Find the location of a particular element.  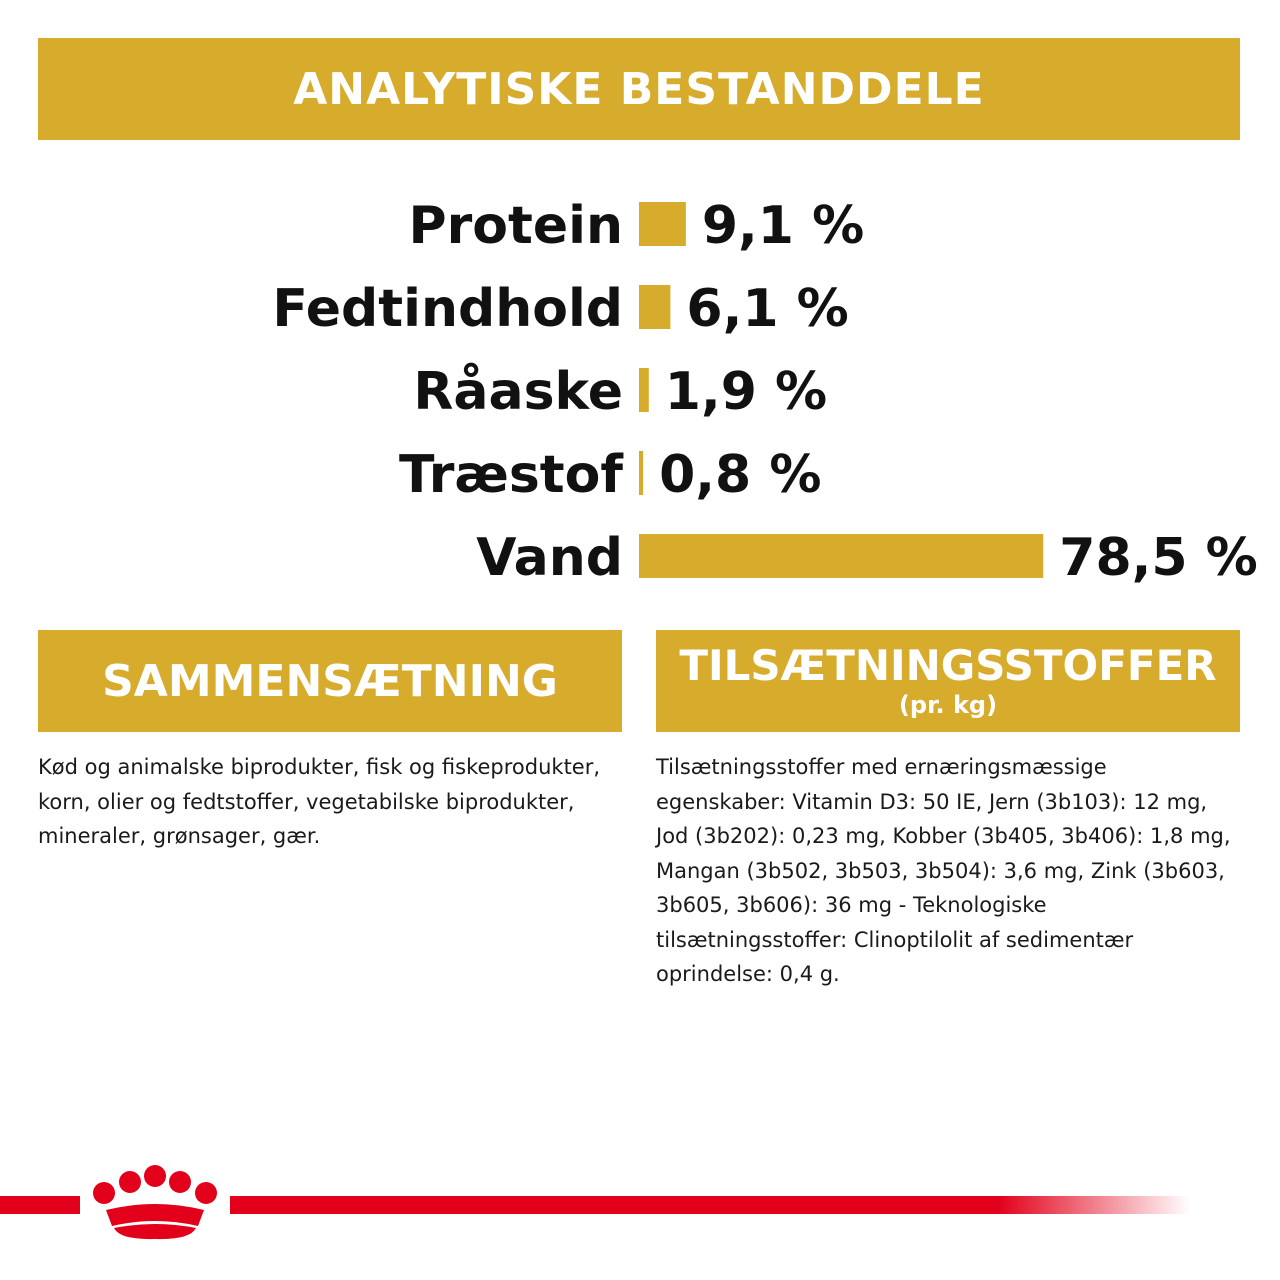

analysis-header: ANALYTISKE BESTANDDELE is located at coordinates (639, 89).